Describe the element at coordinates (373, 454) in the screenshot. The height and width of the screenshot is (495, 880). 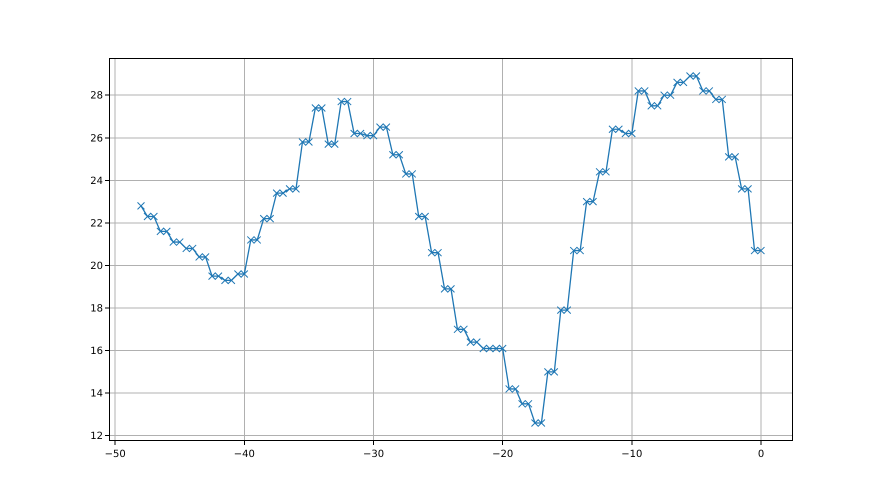
I see `x-tick-label: −30` at that location.